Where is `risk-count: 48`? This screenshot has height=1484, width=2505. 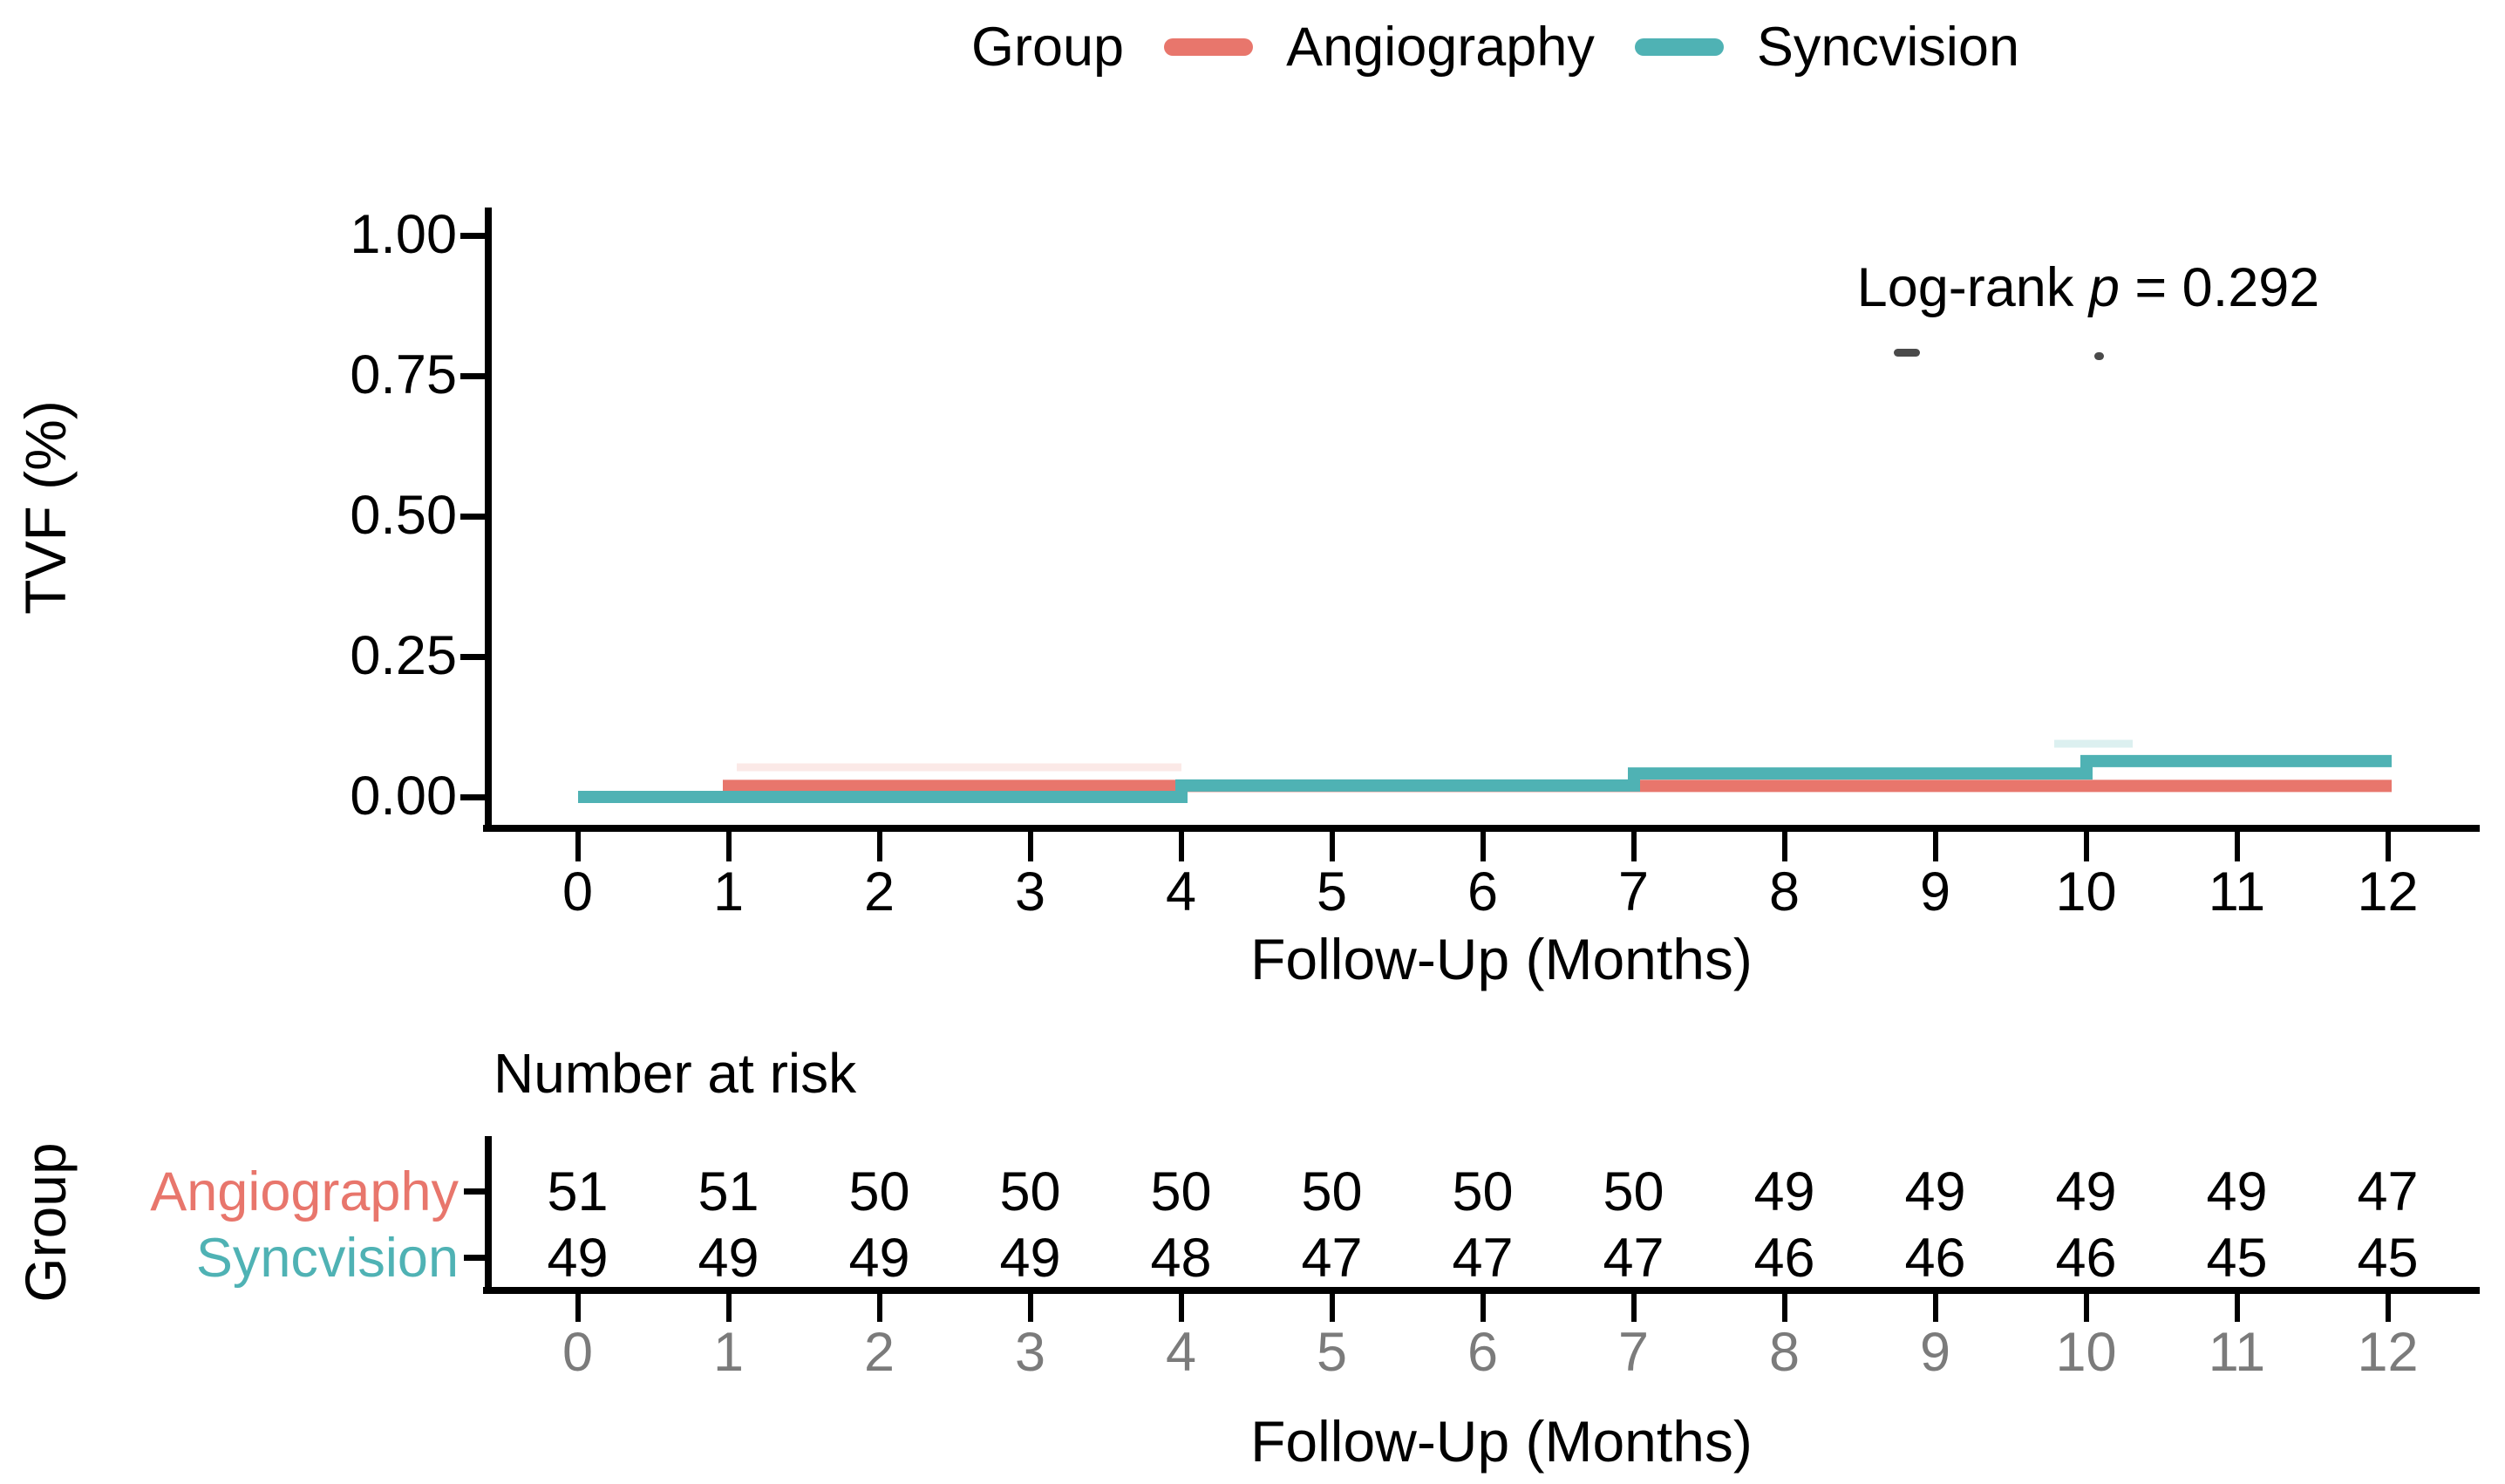
risk-count: 48 is located at coordinates (1181, 1258).